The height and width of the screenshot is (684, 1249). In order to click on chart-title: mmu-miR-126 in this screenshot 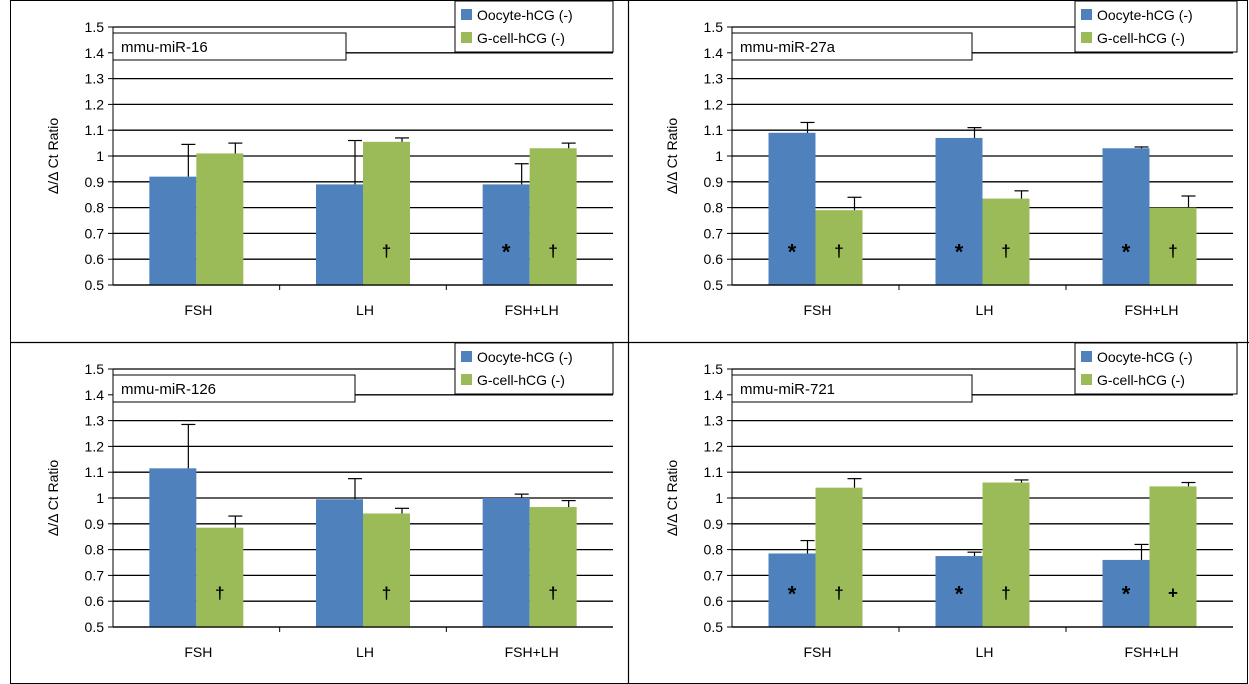, I will do `click(168, 389)`.